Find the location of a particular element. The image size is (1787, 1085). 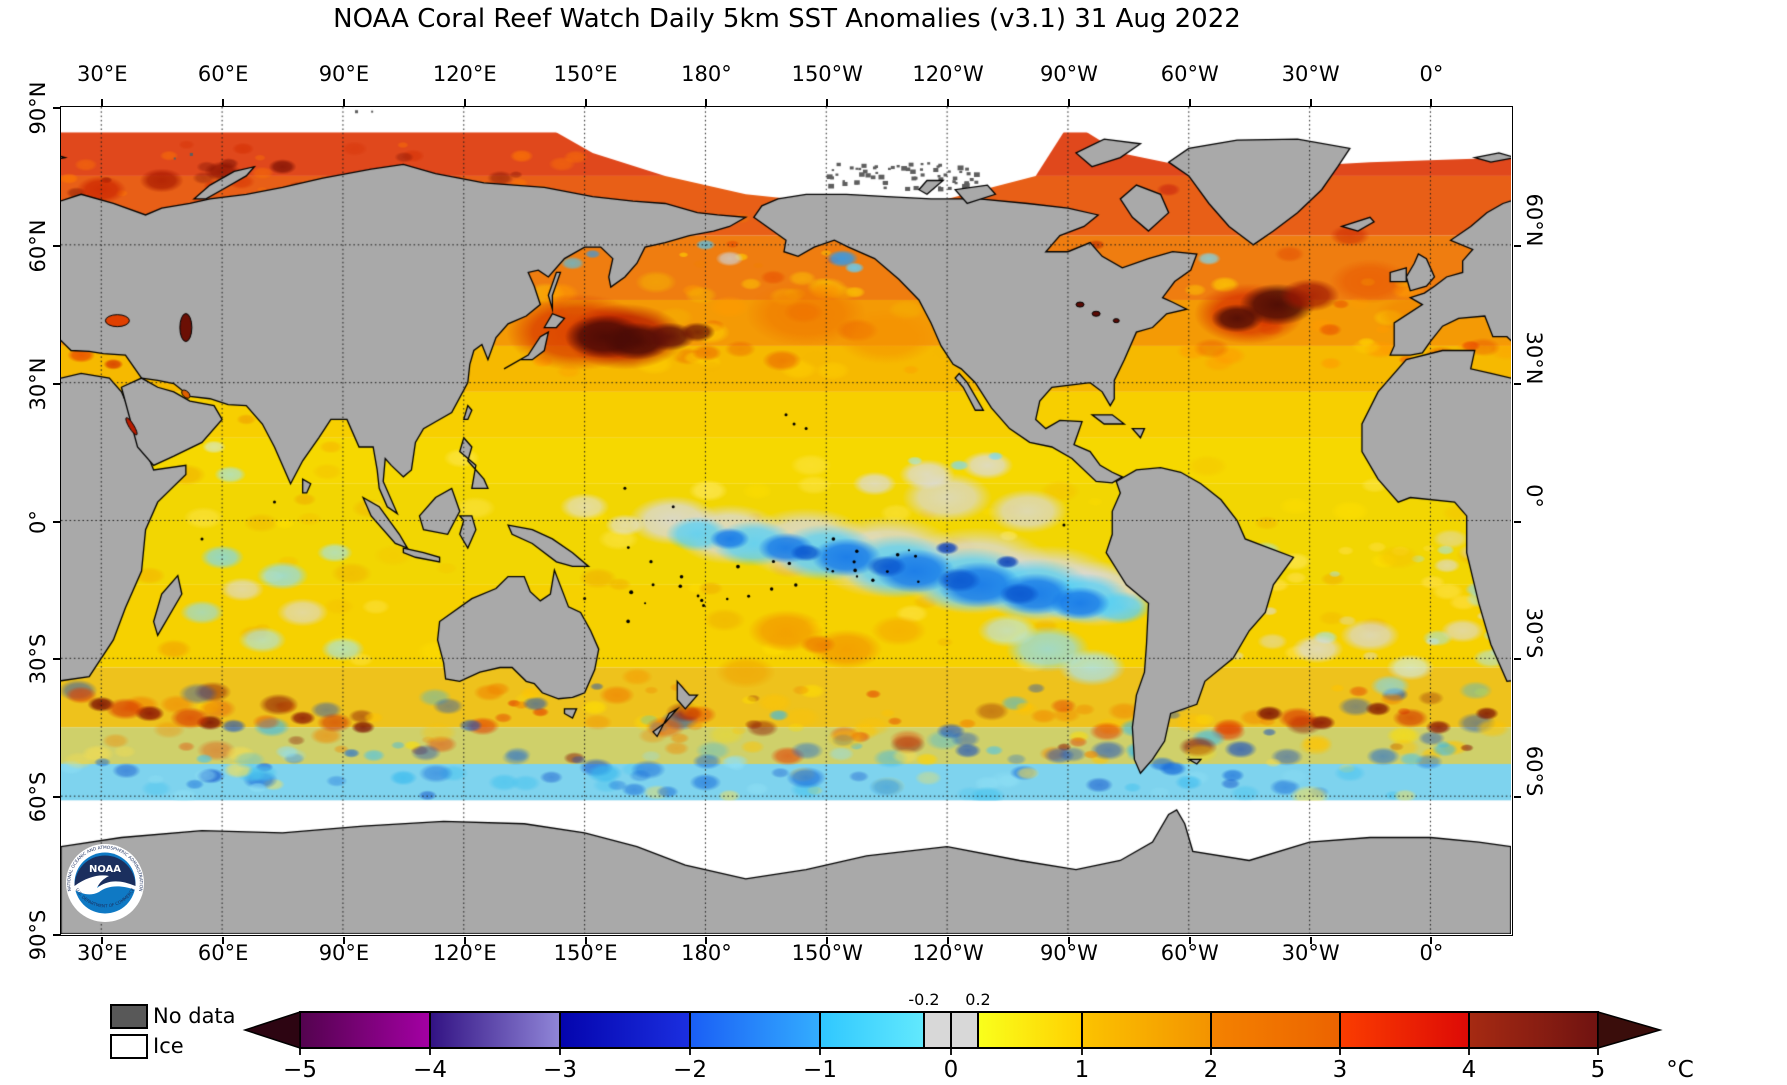

colorbar-right-arrow is located at coordinates (1630, 1030).